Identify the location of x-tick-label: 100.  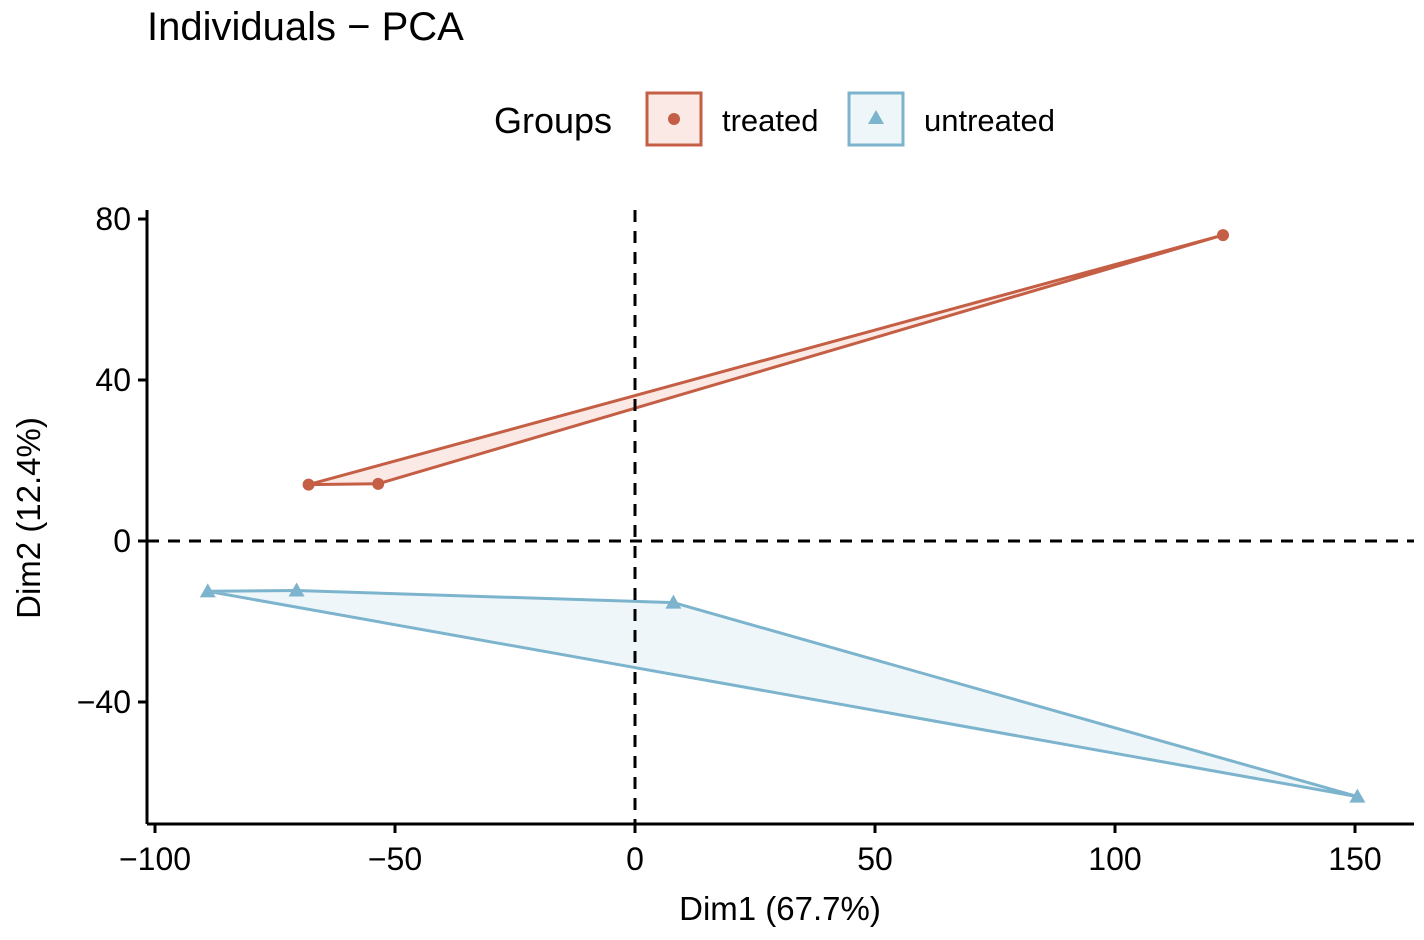
(1114, 859).